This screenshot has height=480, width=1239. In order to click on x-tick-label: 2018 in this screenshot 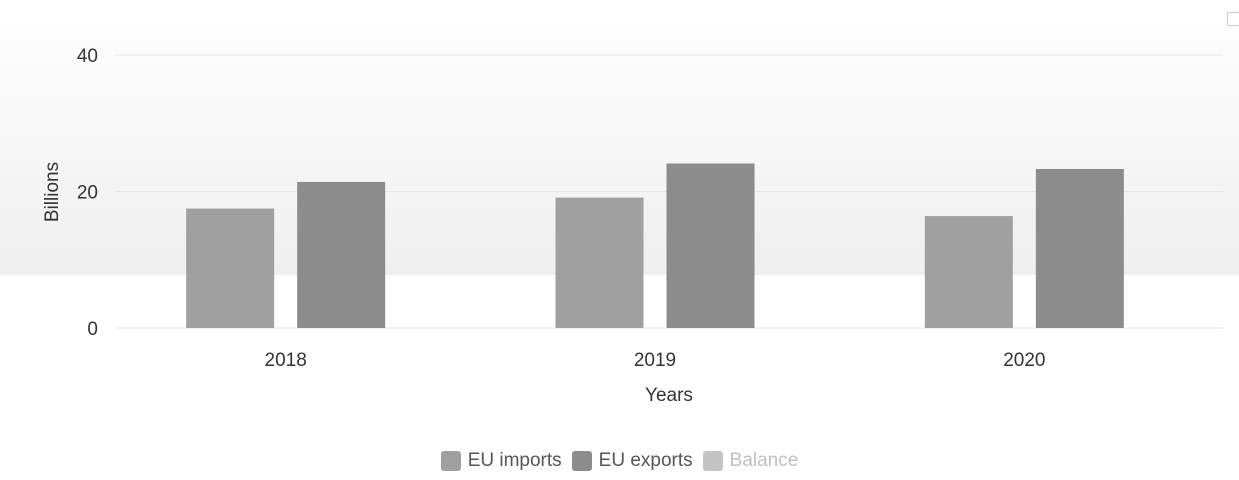, I will do `click(286, 360)`.